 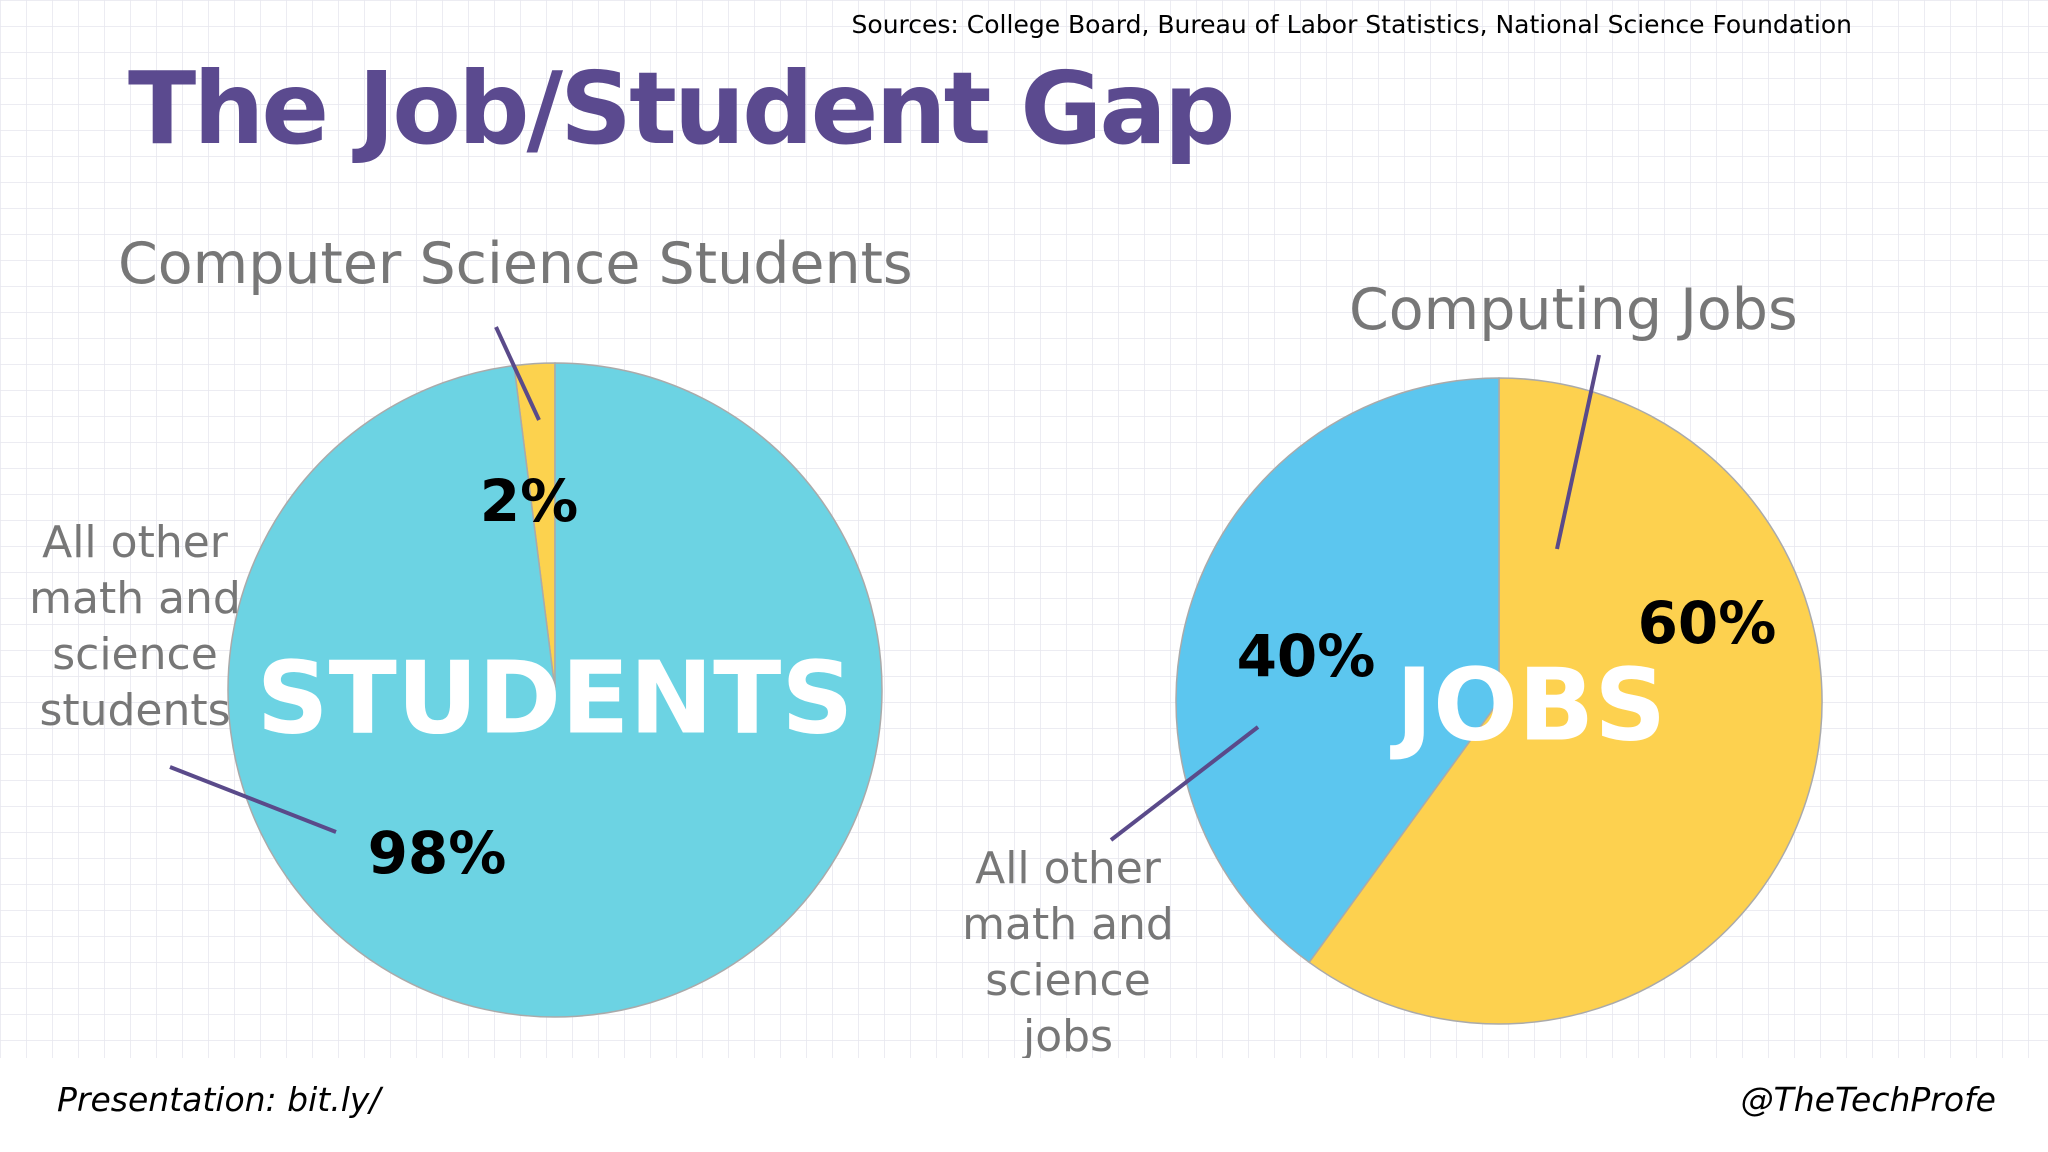 What do you see at coordinates (1068, 952) in the screenshot?
I see `category-label: All other math and science jobs` at bounding box center [1068, 952].